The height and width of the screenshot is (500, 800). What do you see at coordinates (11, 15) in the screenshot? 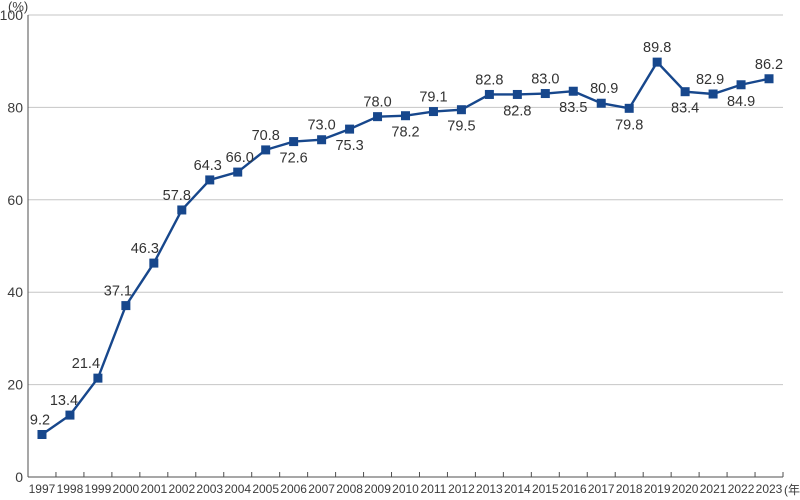
I see `y-axis-tick-label: 100` at bounding box center [11, 15].